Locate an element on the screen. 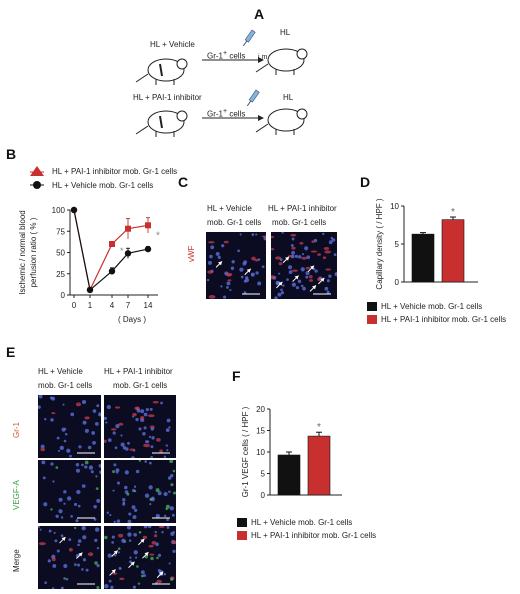  significance-star: * is located at coordinates (453, 212).